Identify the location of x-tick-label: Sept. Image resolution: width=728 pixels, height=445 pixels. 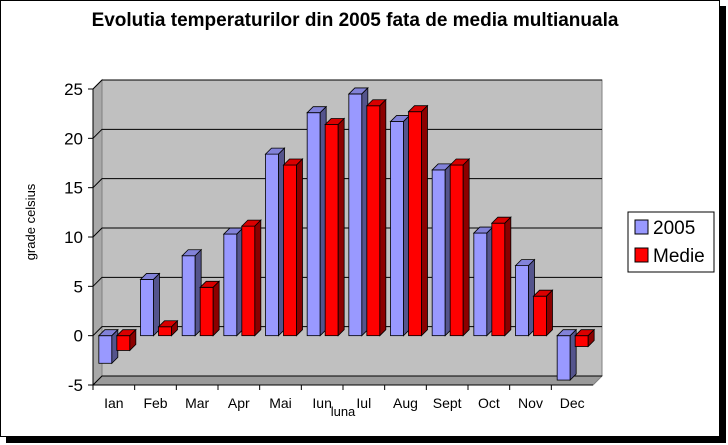
(447, 403).